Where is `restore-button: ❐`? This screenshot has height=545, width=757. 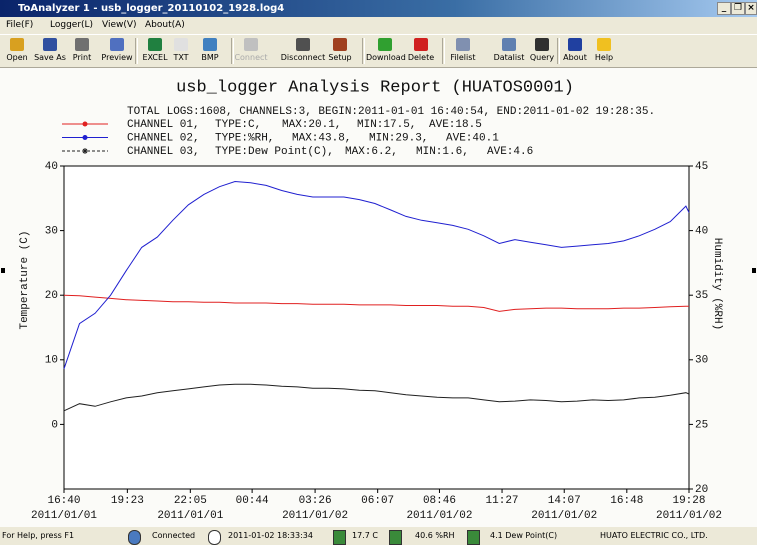
restore-button: ❐ is located at coordinates (738, 8).